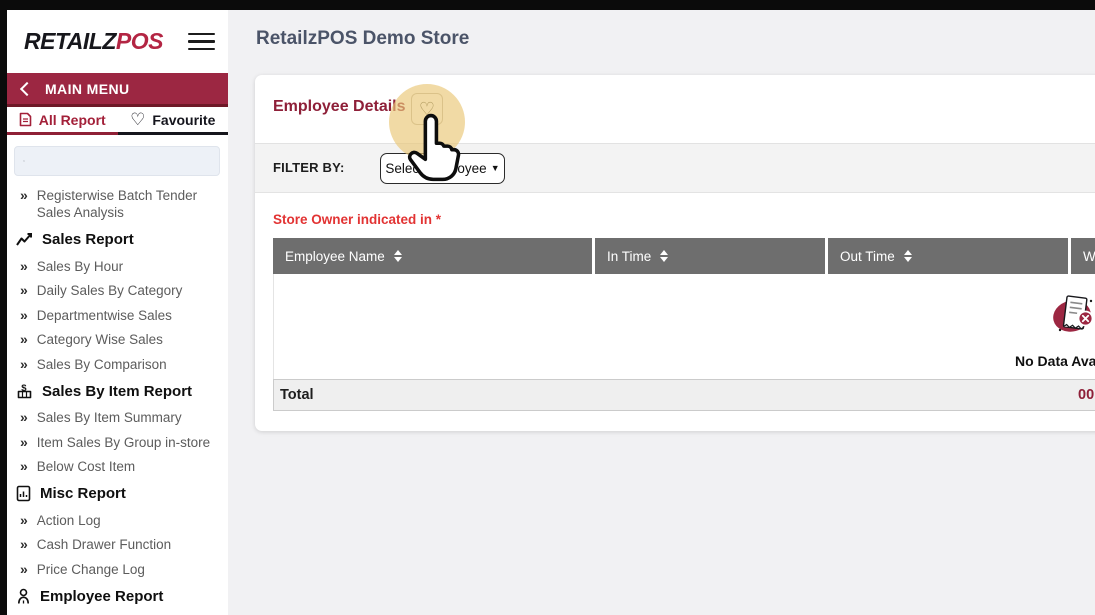 Image resolution: width=1095 pixels, height=615 pixels. I want to click on menu-item-sales-by-hour: » Sales By Hour, so click(117, 266).